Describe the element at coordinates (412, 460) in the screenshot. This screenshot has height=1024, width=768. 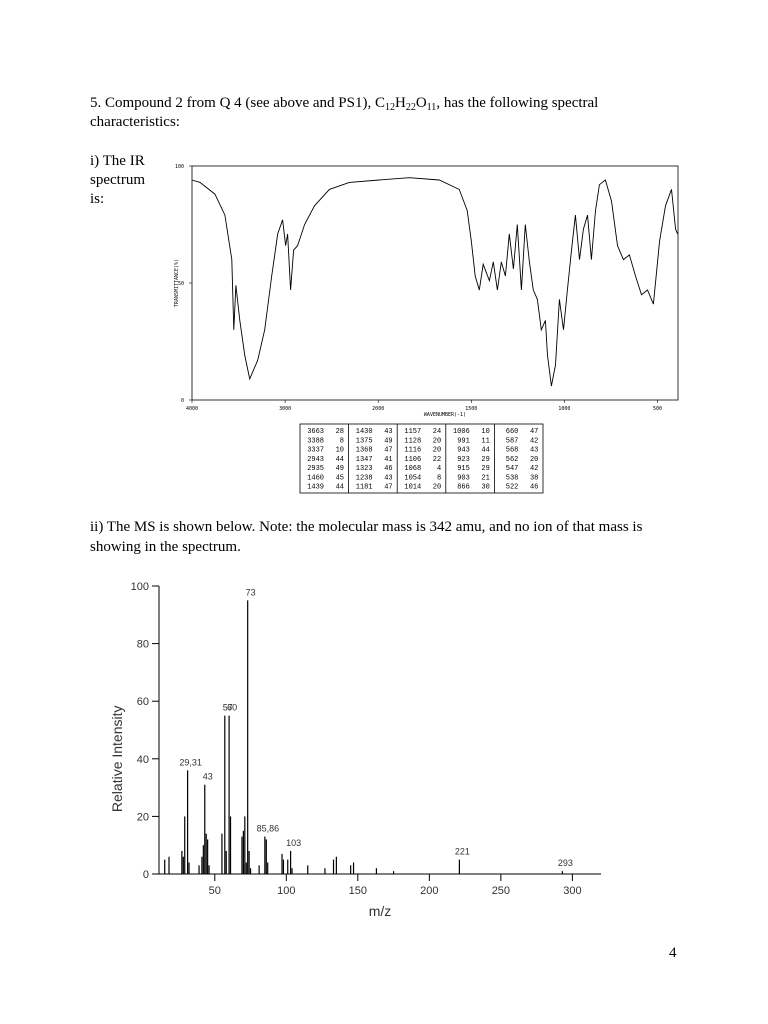
I see `table-cell: 1106` at that location.